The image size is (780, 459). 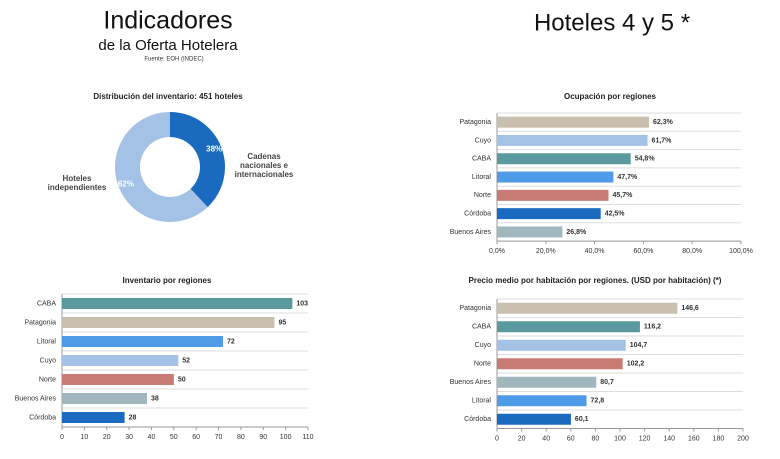 What do you see at coordinates (719, 438) in the screenshot?
I see `x-tick-label: 180` at bounding box center [719, 438].